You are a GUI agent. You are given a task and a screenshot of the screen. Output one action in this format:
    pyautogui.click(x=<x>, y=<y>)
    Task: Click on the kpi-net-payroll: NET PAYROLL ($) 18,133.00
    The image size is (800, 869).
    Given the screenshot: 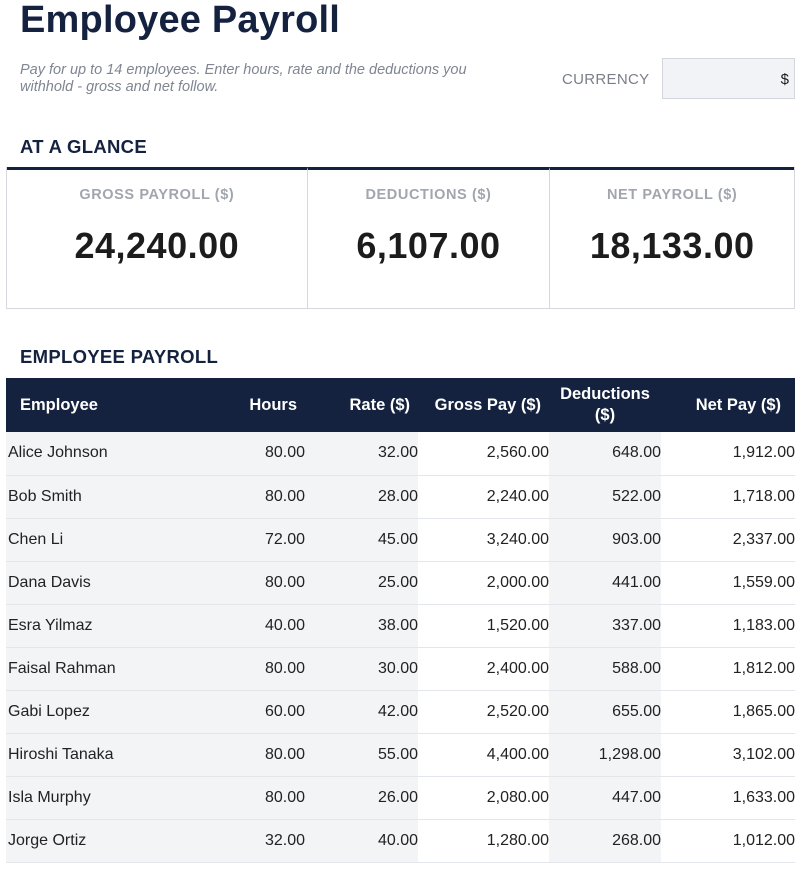 What is the action you would take?
    pyautogui.click(x=671, y=237)
    